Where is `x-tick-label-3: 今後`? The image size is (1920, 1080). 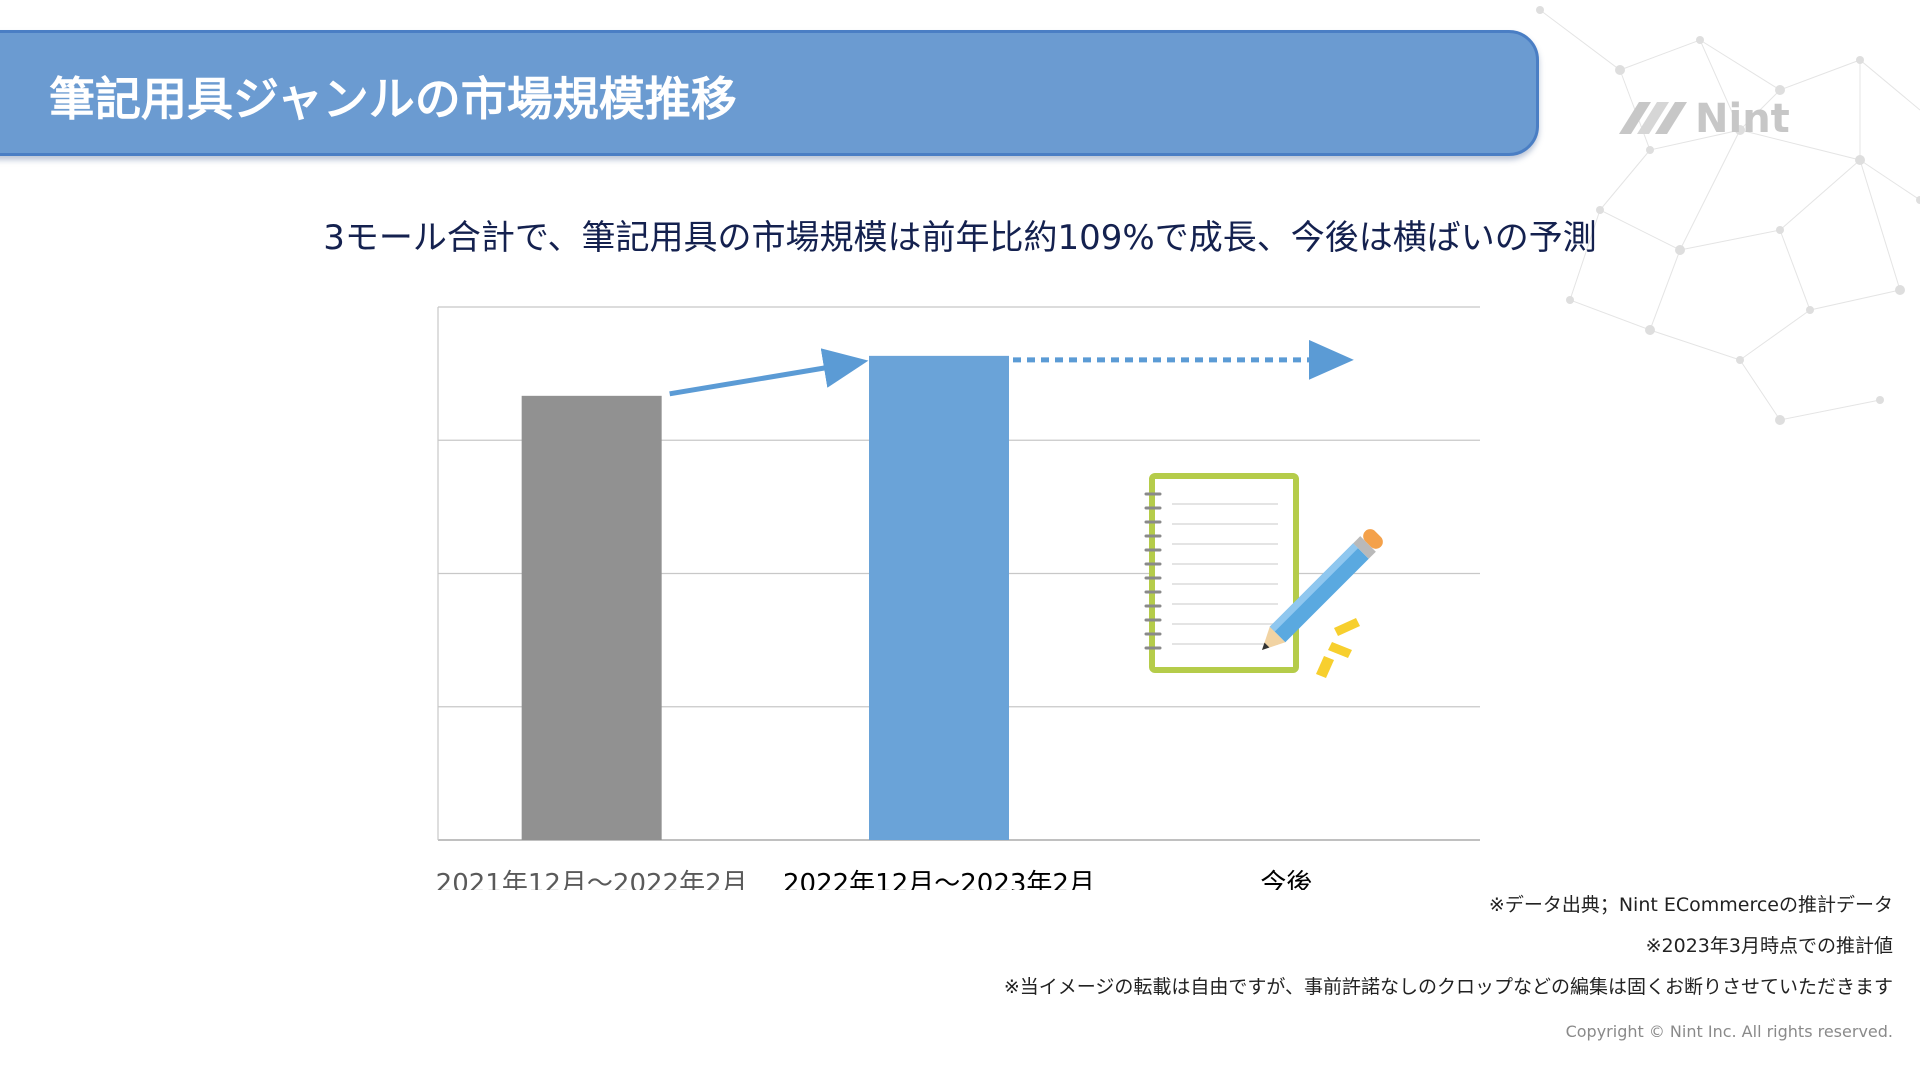
x-tick-label-3: 今後 is located at coordinates (1286, 879).